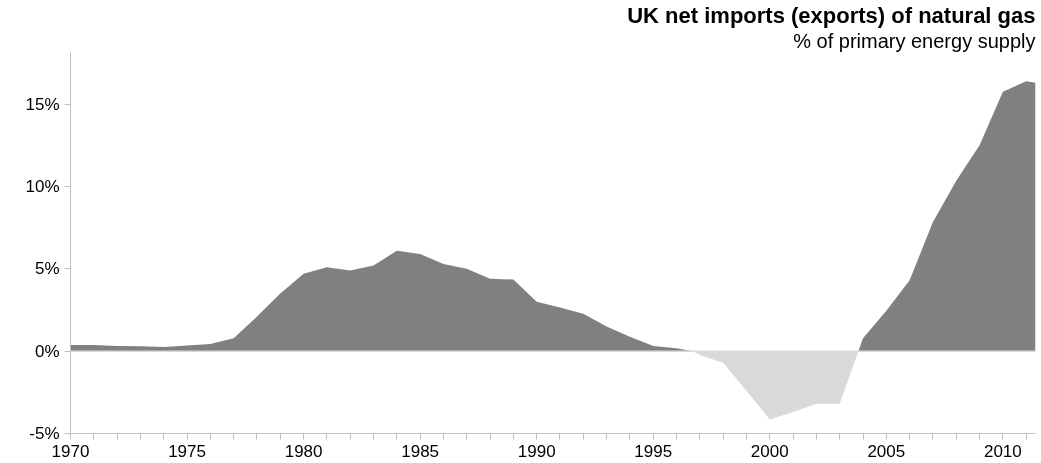 This screenshot has height=463, width=1041. What do you see at coordinates (886, 451) in the screenshot?
I see `x-tick-label: 2005` at bounding box center [886, 451].